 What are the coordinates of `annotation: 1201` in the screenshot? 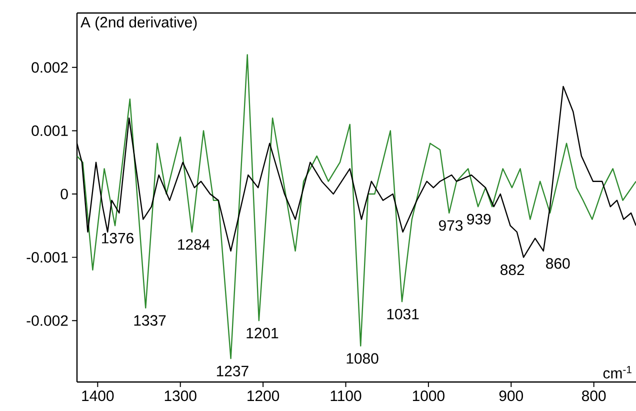 It's located at (262, 333).